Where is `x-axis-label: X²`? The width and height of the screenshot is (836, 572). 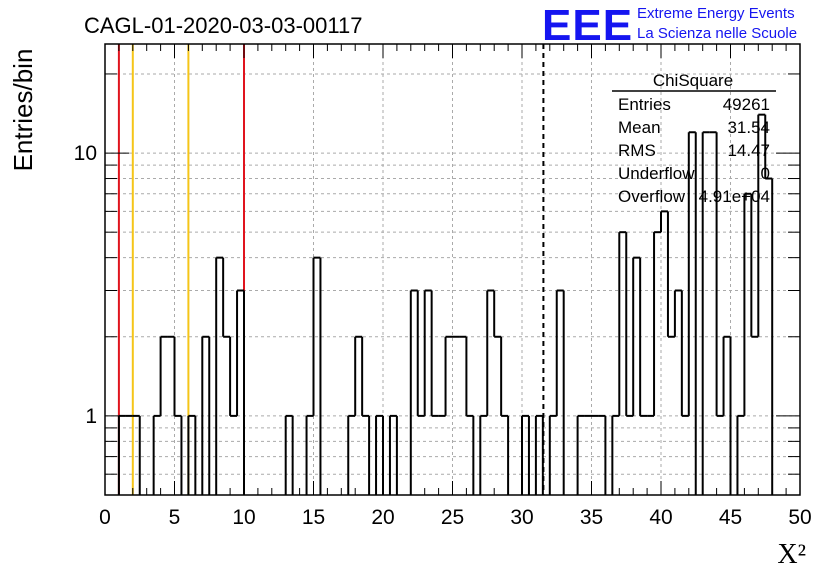 x-axis-label: X² is located at coordinates (791, 554).